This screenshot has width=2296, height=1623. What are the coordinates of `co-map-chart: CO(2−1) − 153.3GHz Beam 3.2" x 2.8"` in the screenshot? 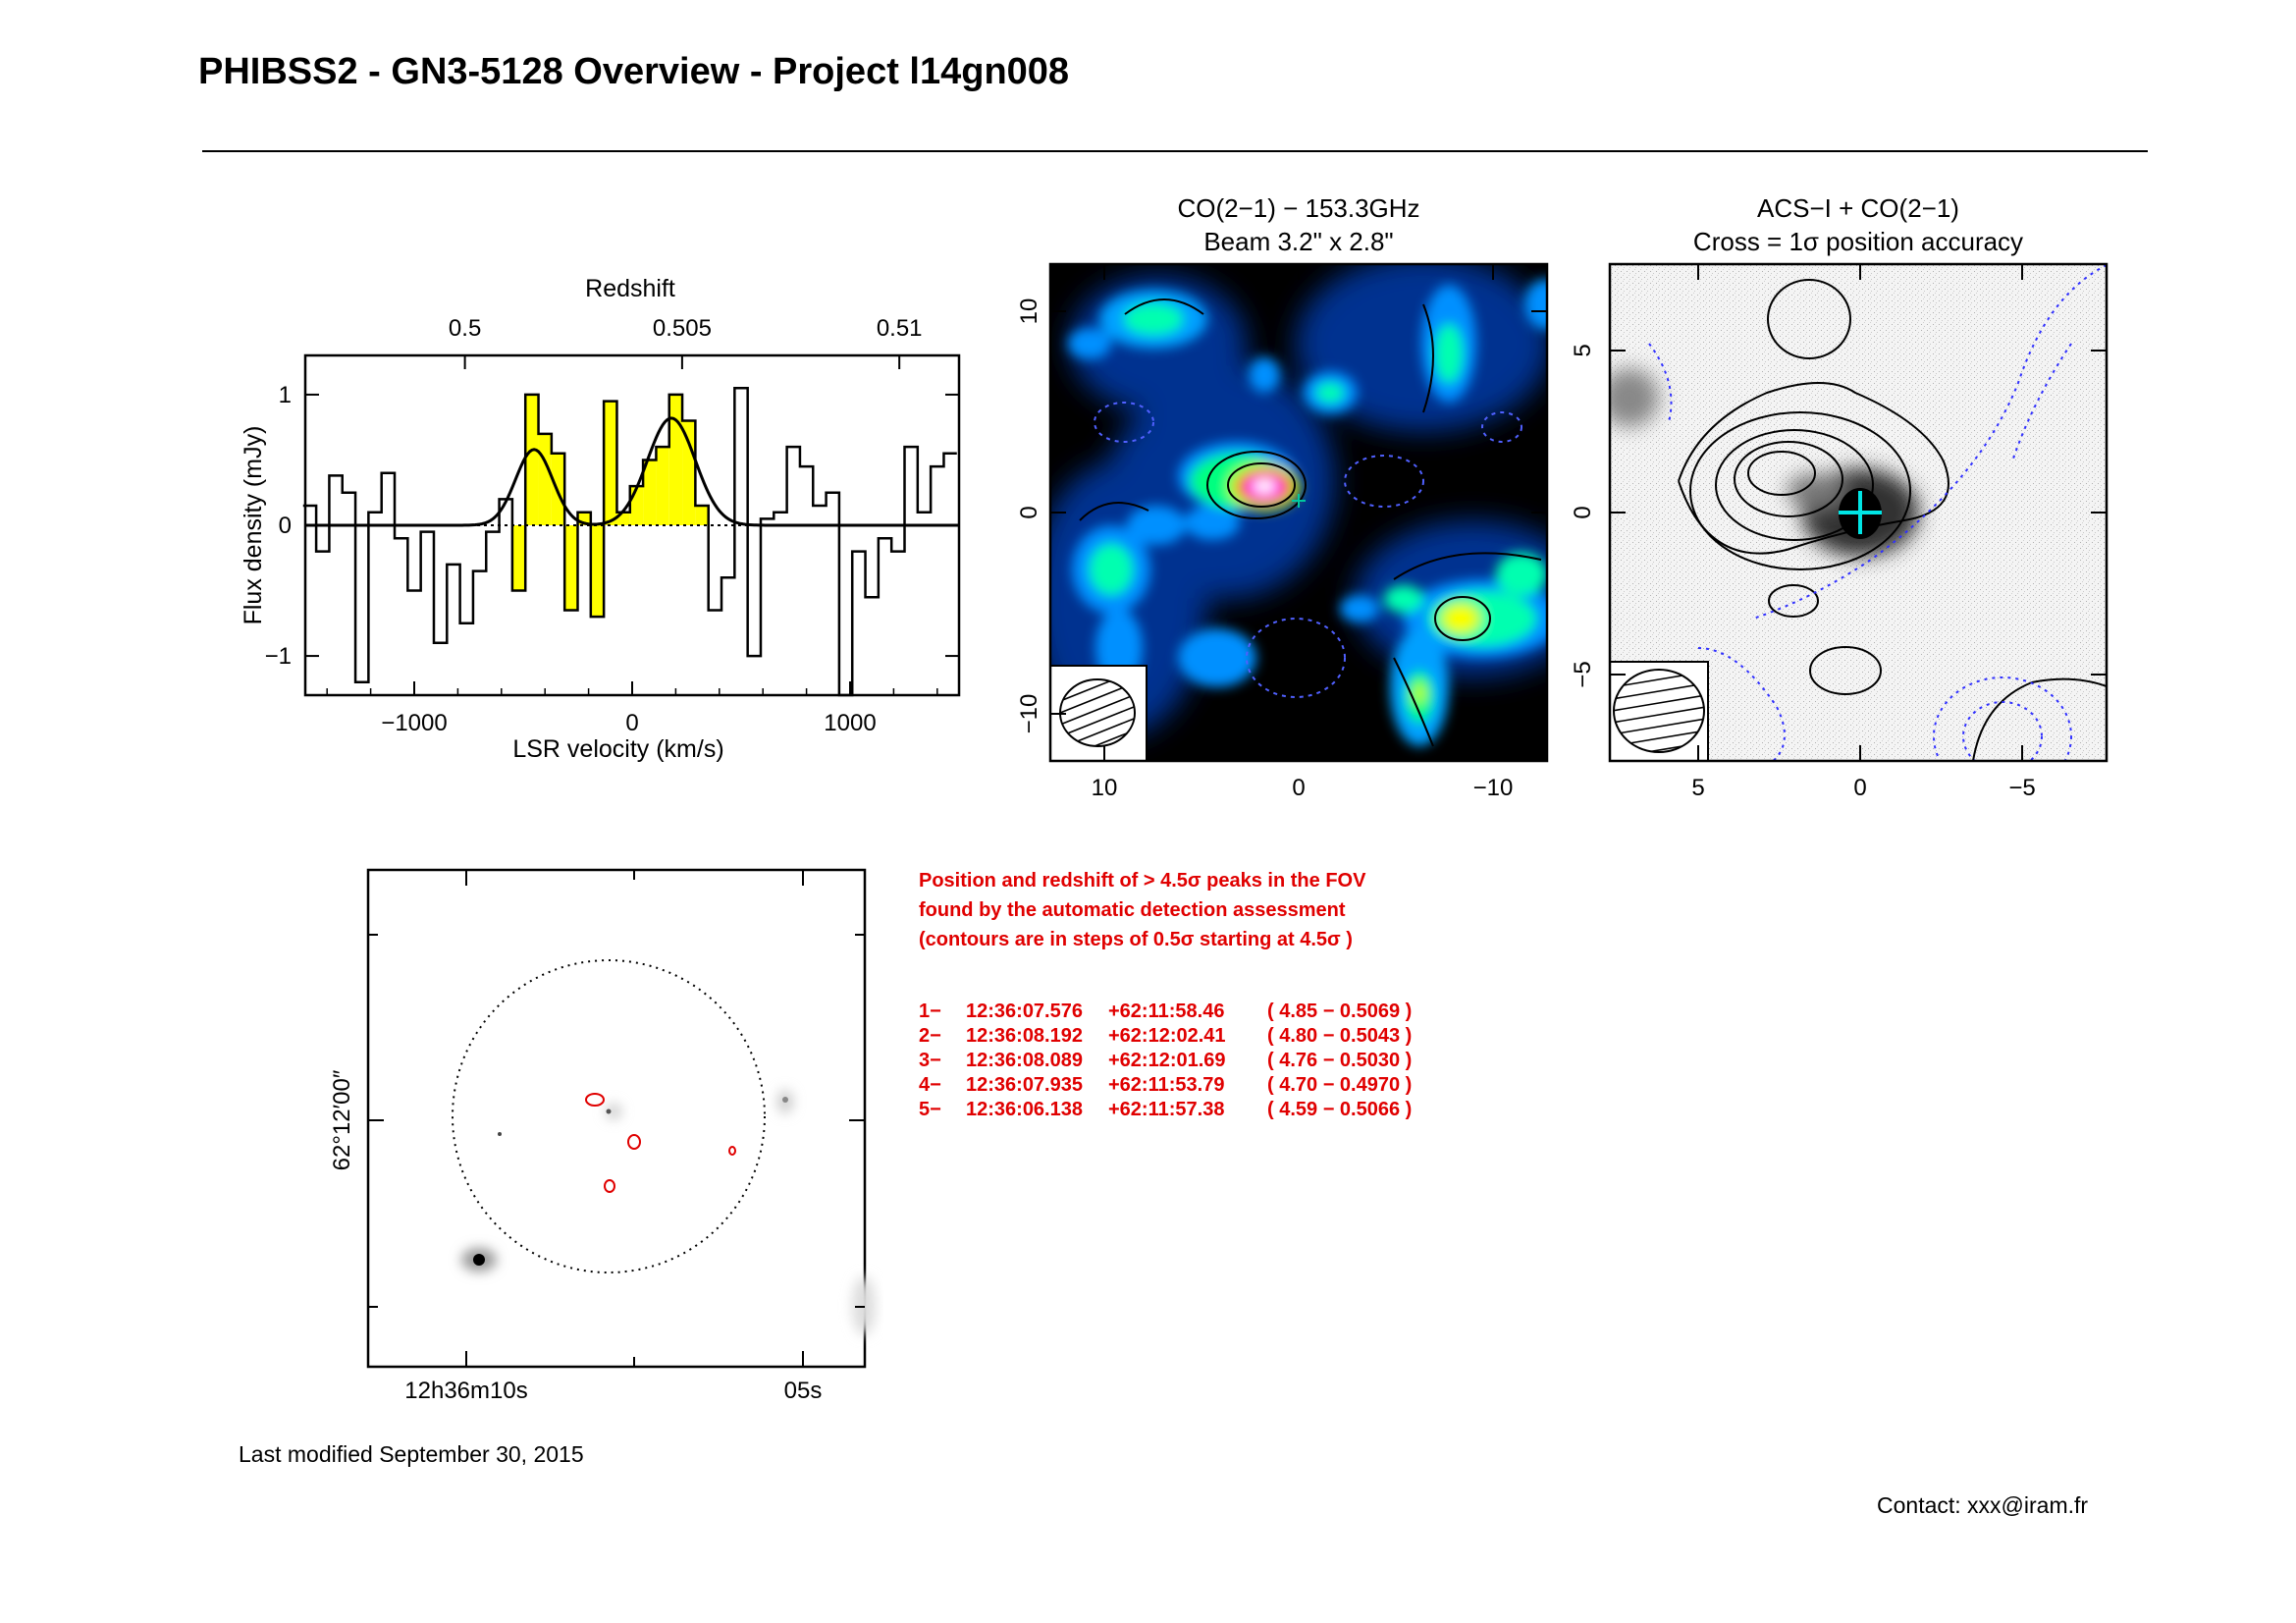 It's located at (1283, 497).